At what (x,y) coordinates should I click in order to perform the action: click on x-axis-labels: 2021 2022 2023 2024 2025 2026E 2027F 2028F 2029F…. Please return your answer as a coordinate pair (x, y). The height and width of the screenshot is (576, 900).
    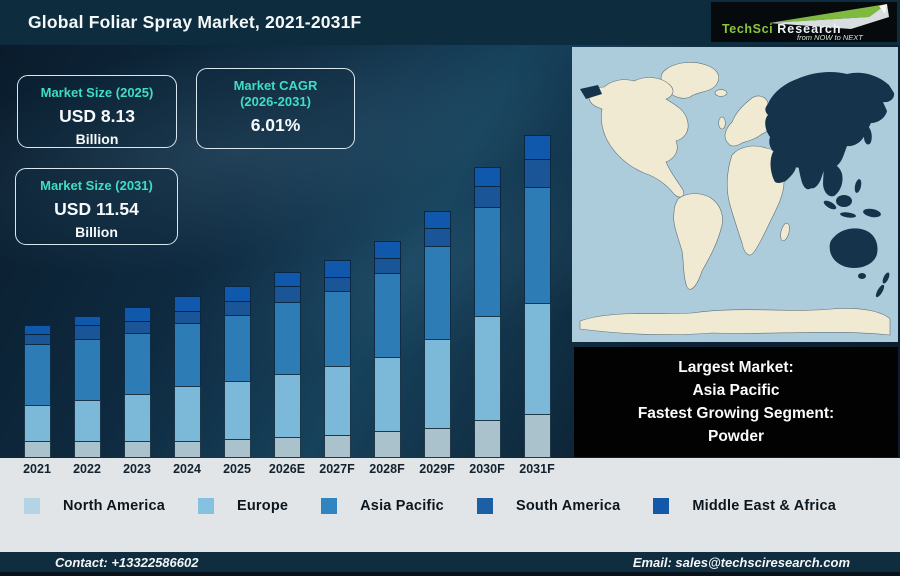
    Looking at the image, I should click on (287, 469).